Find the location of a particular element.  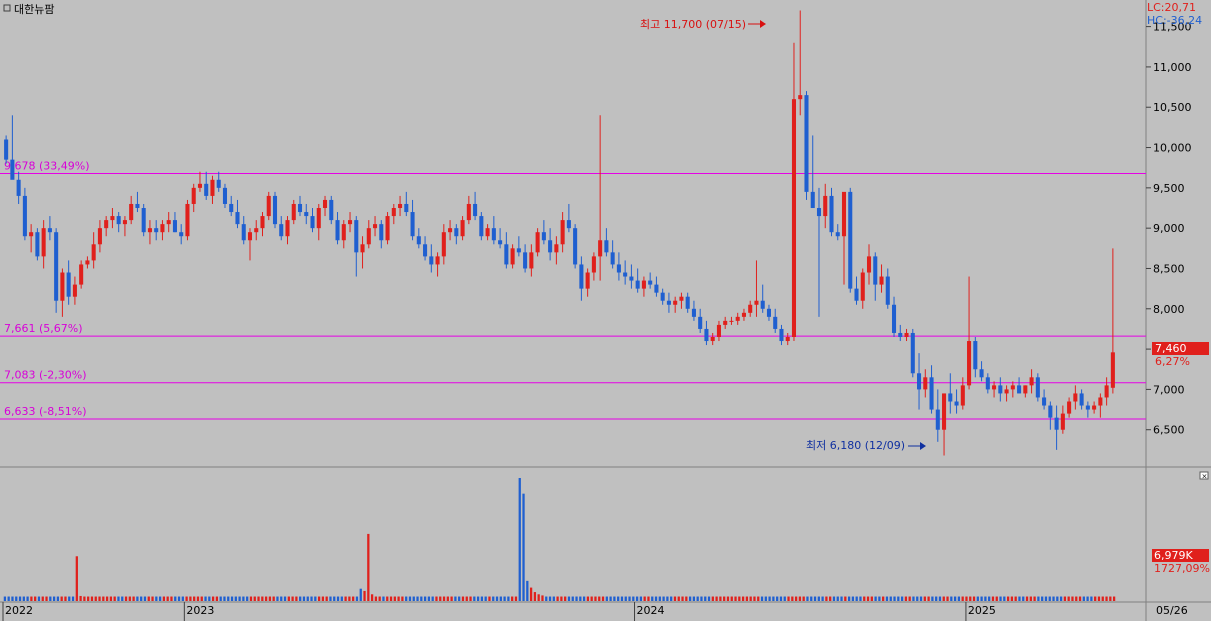

level-label: 6,633 (-8,51%) is located at coordinates (45, 411).